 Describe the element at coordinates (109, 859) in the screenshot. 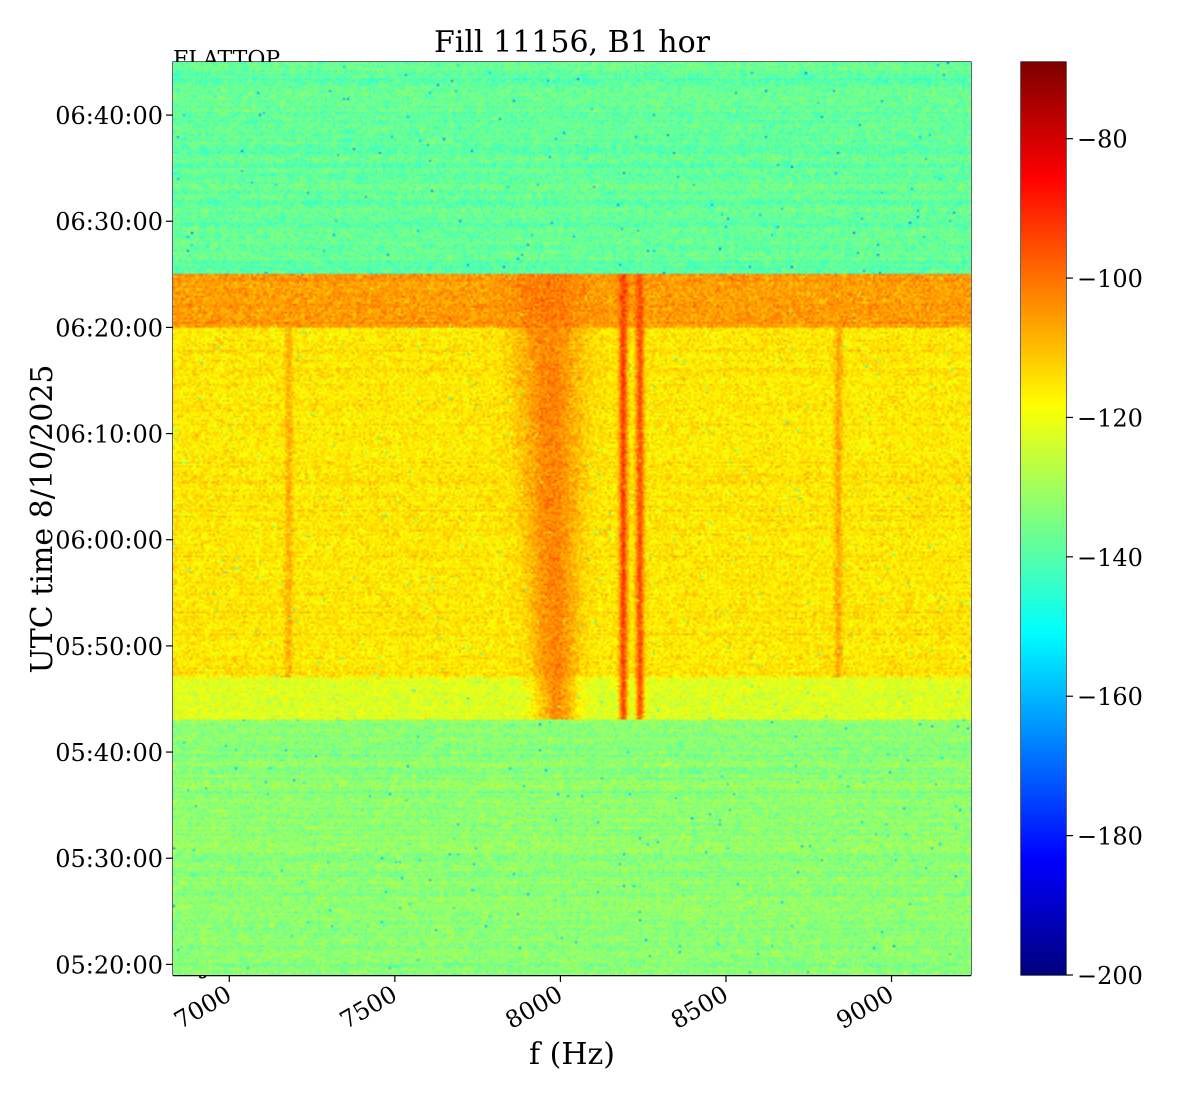

I see `y-tick-label: 05:30:00` at that location.